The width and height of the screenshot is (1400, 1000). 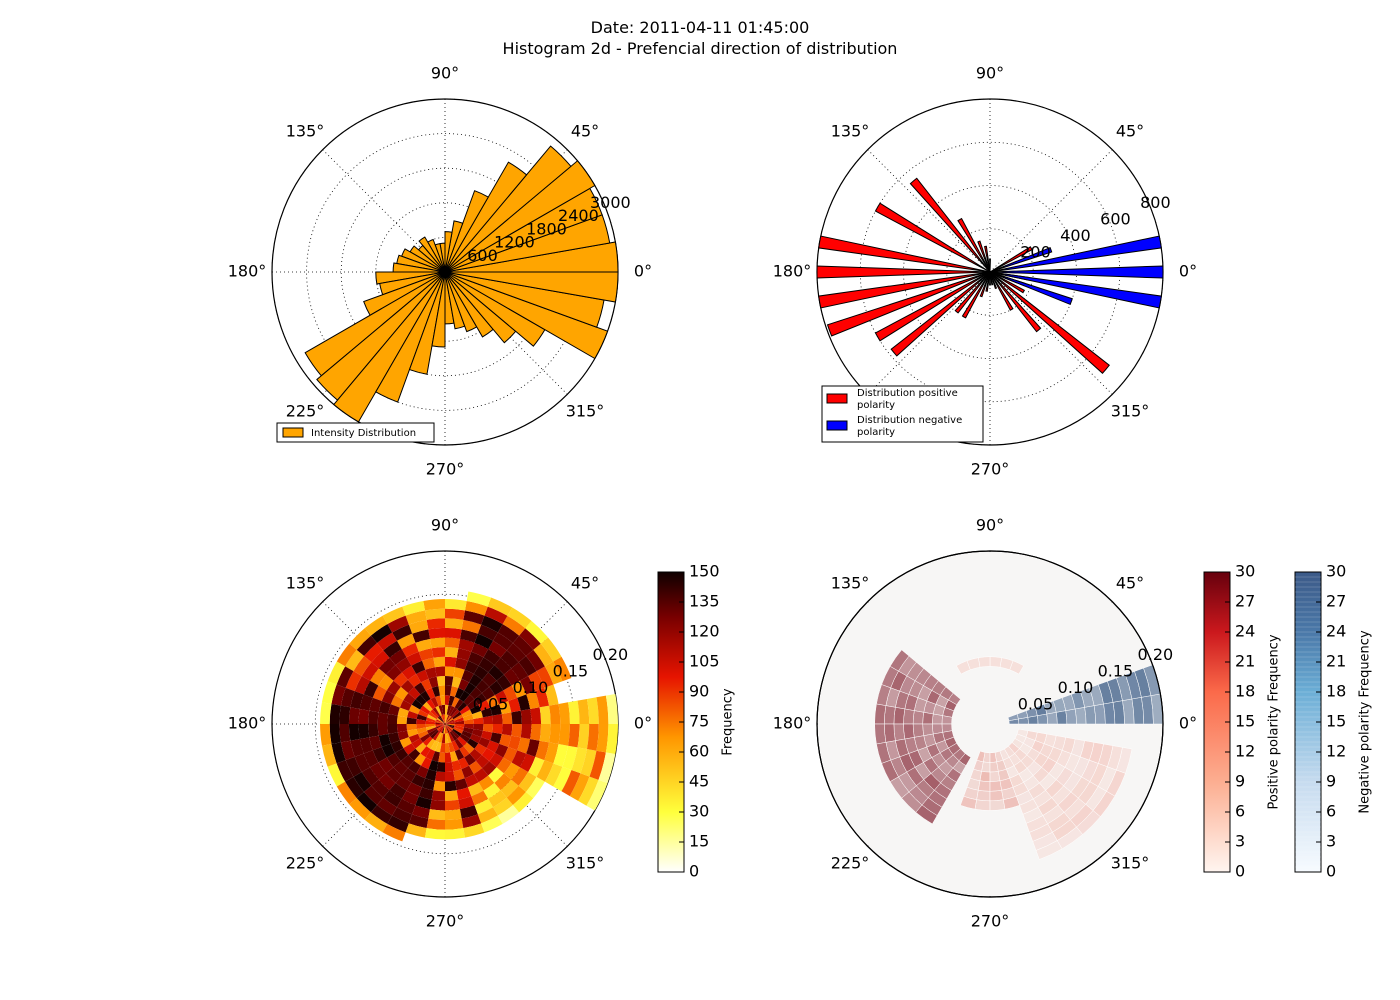 What do you see at coordinates (1075, 235) in the screenshot?
I see `radial-tick-label: 400` at bounding box center [1075, 235].